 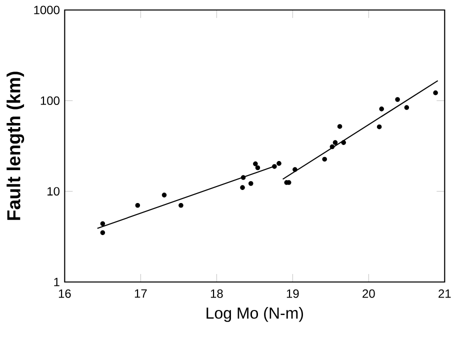 I want to click on x-tick-label: 20, so click(x=368, y=293).